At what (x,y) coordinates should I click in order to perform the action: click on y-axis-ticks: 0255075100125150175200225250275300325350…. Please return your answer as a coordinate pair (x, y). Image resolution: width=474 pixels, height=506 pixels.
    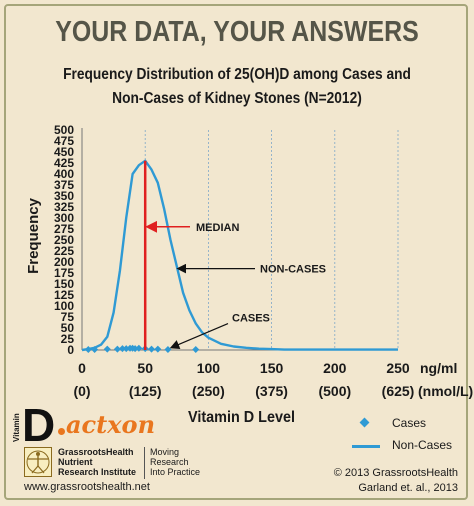
    Looking at the image, I should click on (64, 240).